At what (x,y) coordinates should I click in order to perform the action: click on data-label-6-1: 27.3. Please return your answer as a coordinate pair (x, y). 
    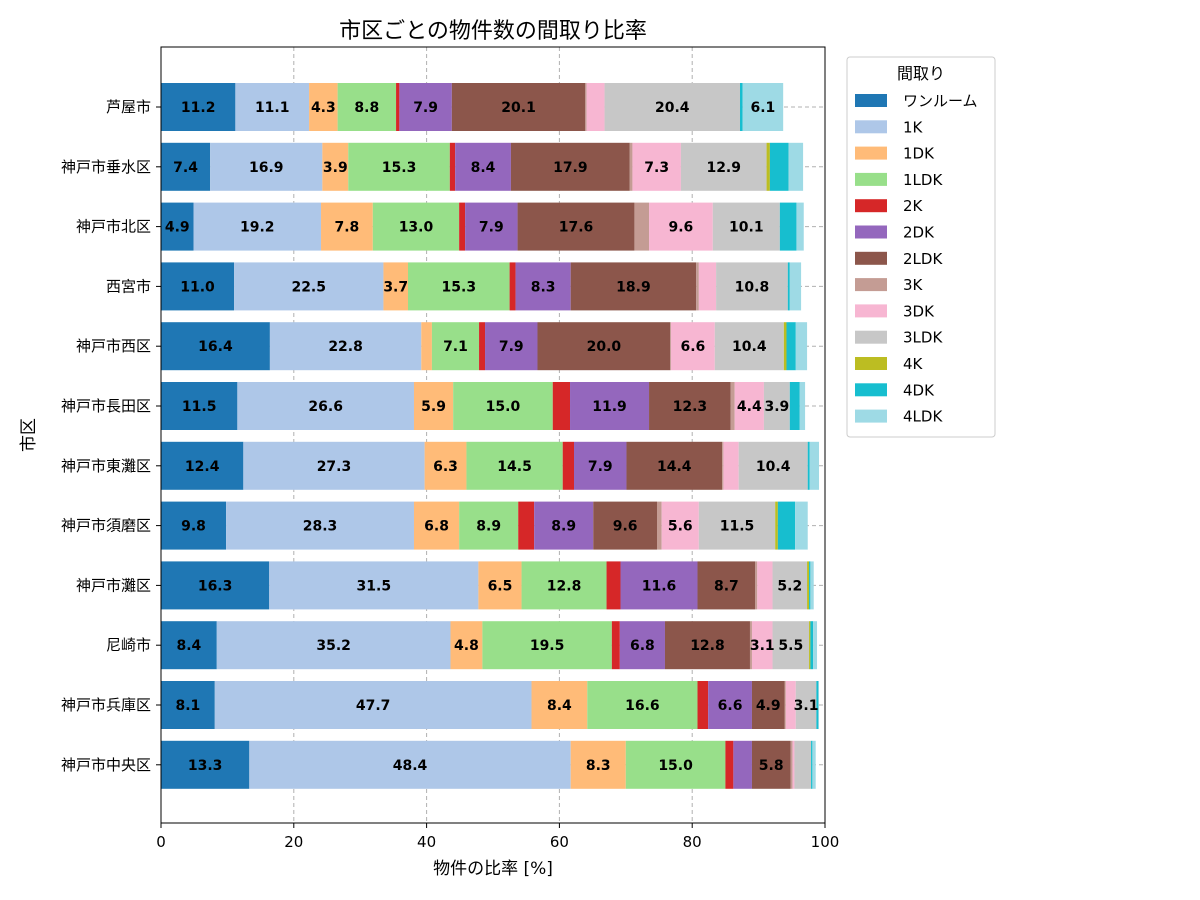
    Looking at the image, I should click on (334, 467).